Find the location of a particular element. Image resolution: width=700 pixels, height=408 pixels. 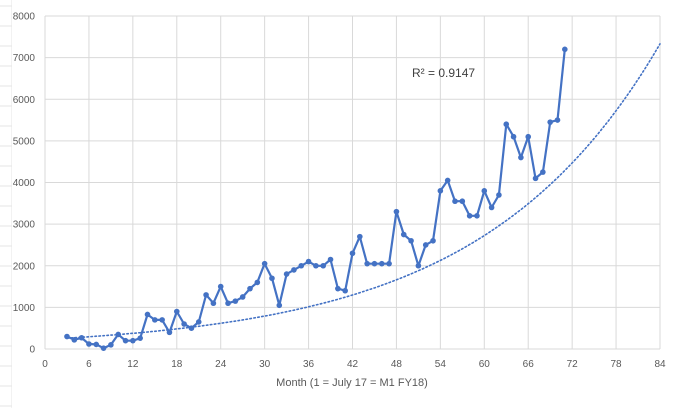

y-tick-label: 1000 is located at coordinates (24, 308).